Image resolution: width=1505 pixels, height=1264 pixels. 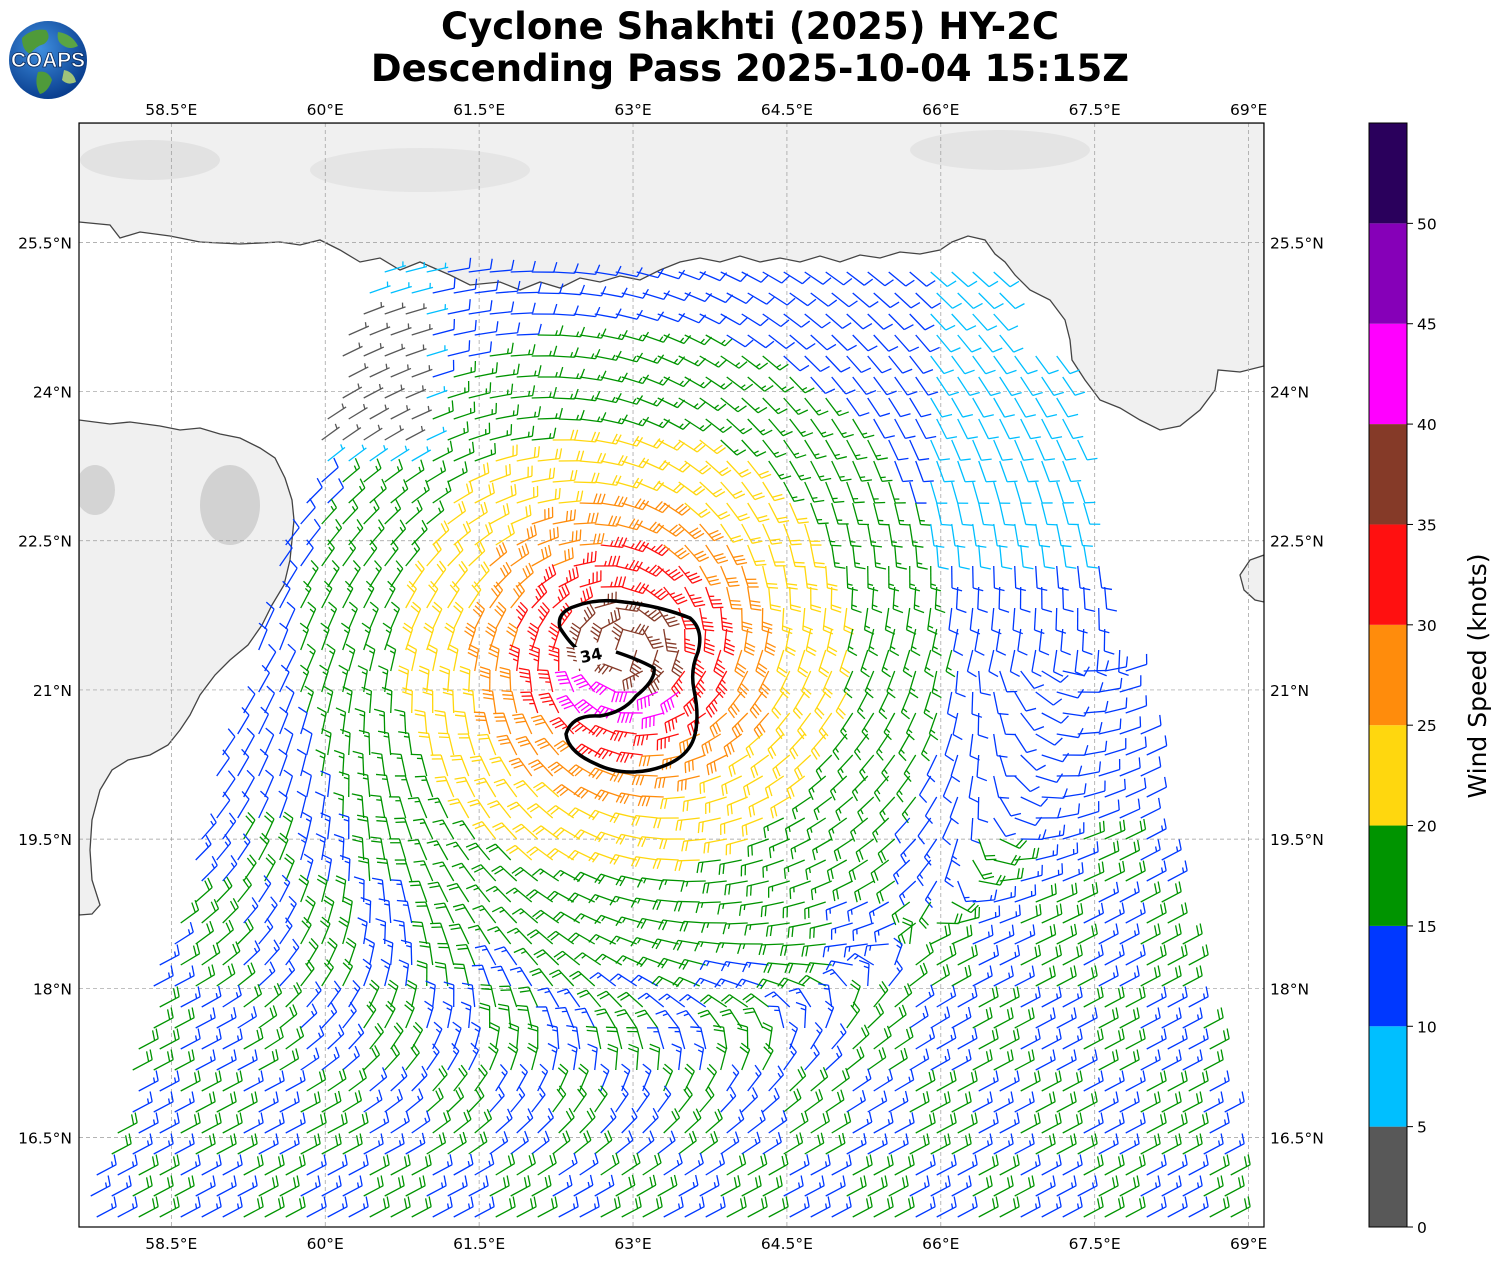 I want to click on colorbar-tick-label: 30, so click(x=1427, y=626).